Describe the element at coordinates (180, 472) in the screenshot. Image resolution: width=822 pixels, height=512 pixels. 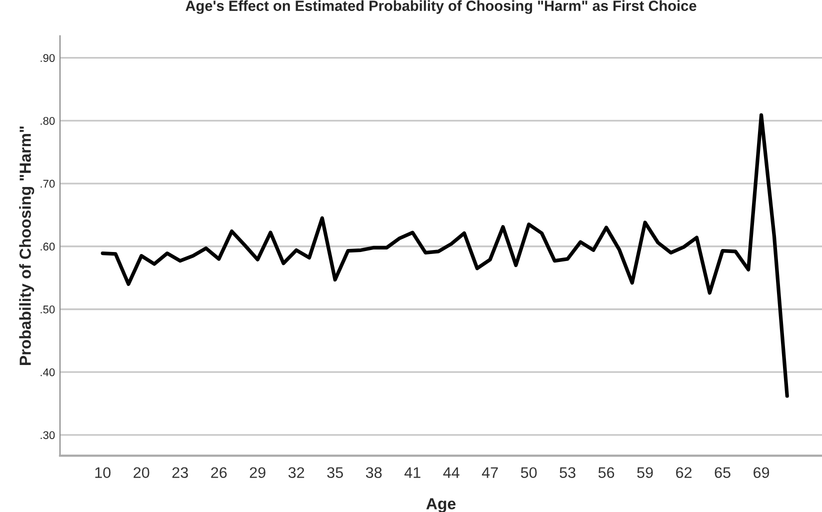
I see `x-tick-label: 23` at that location.